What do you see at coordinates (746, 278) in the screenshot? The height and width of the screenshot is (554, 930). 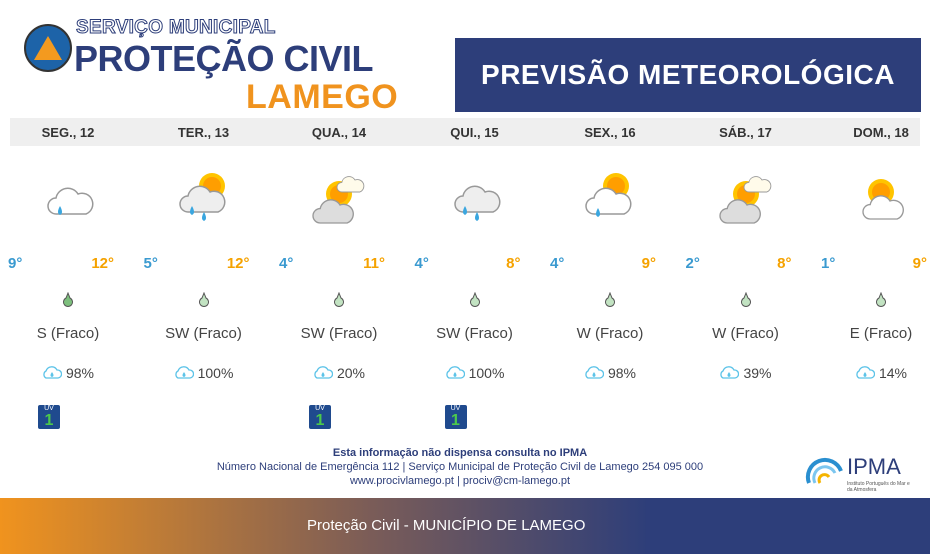 I see `day-column: SÁB., 17 2° 8° W (Fraco) 39%` at bounding box center [746, 278].